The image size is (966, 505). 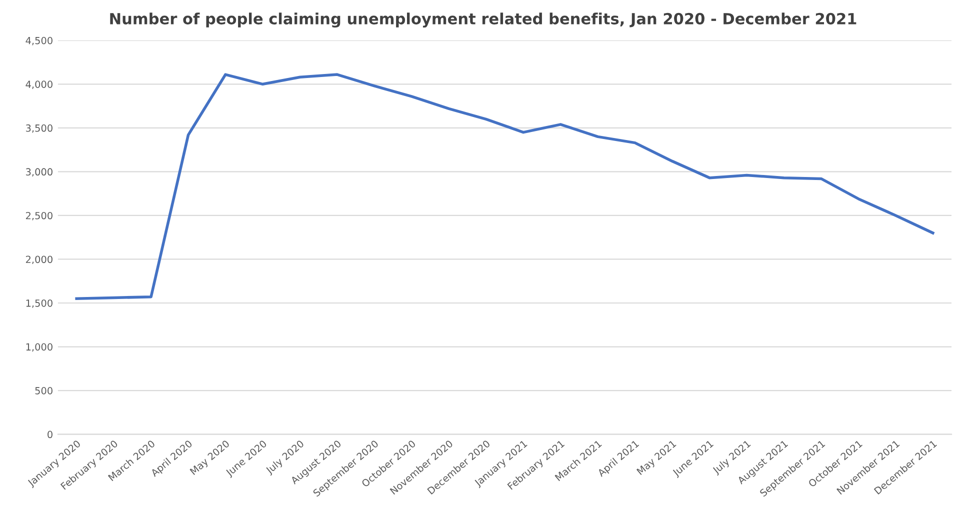 I want to click on y-tick-label: 3,000, so click(x=39, y=172).